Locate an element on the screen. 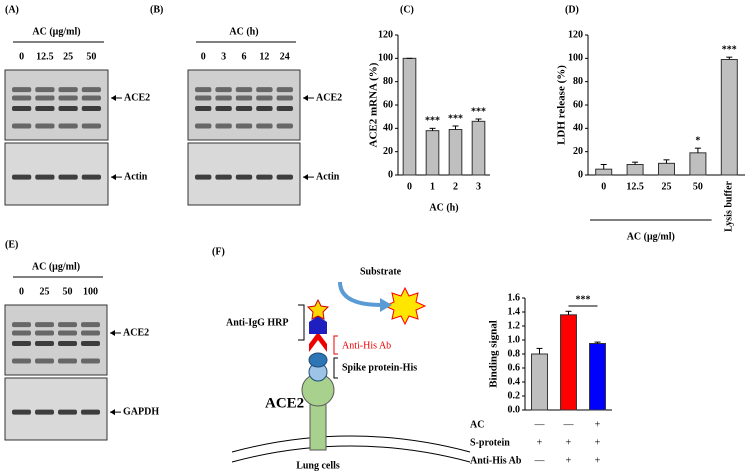 This screenshot has width=752, height=472. star is located at coordinates (318, 309).